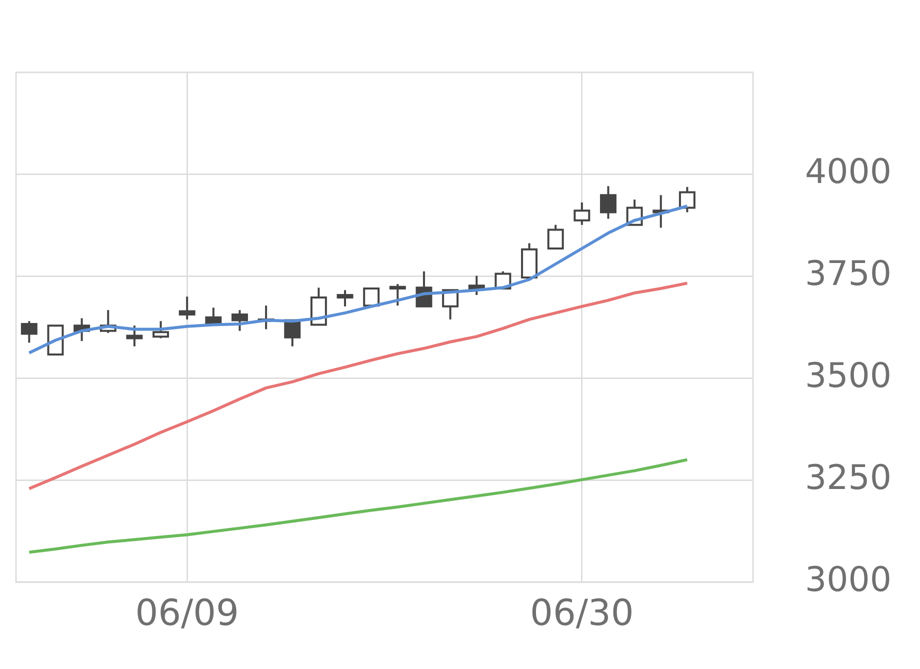  Describe the element at coordinates (582, 613) in the screenshot. I see `x-tick-label: 06/30` at that location.